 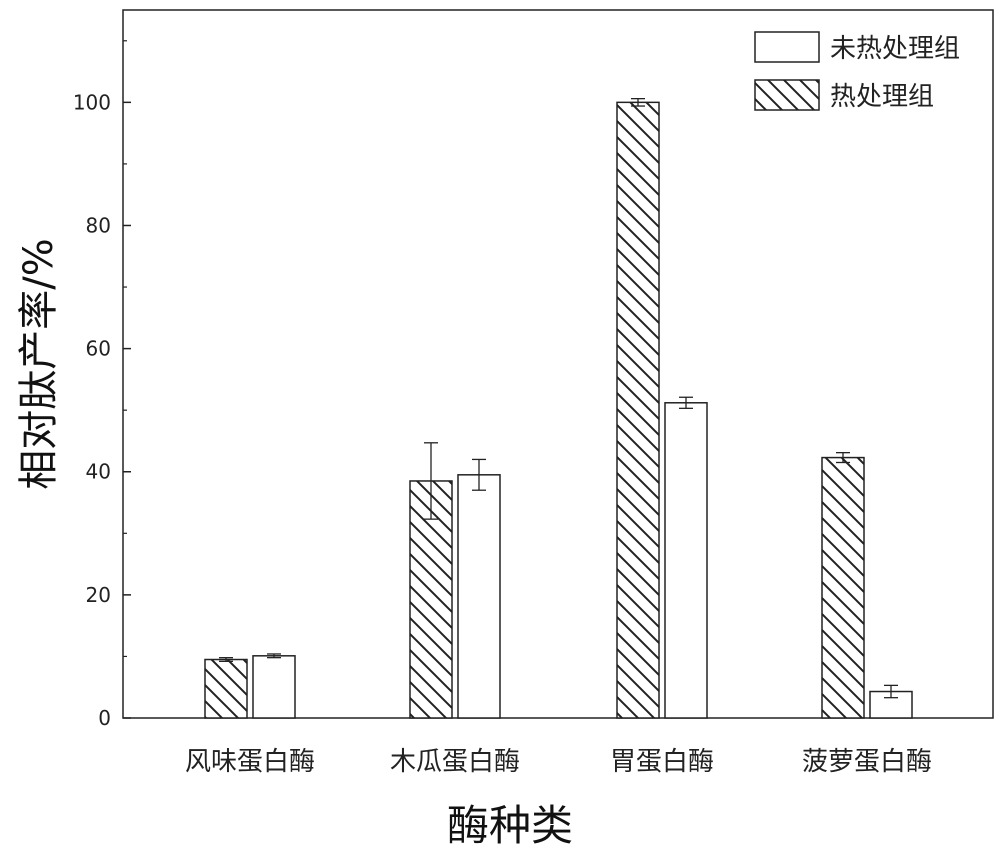 What do you see at coordinates (250, 762) in the screenshot?
I see `x-category-label: 风味蛋白酶` at bounding box center [250, 762].